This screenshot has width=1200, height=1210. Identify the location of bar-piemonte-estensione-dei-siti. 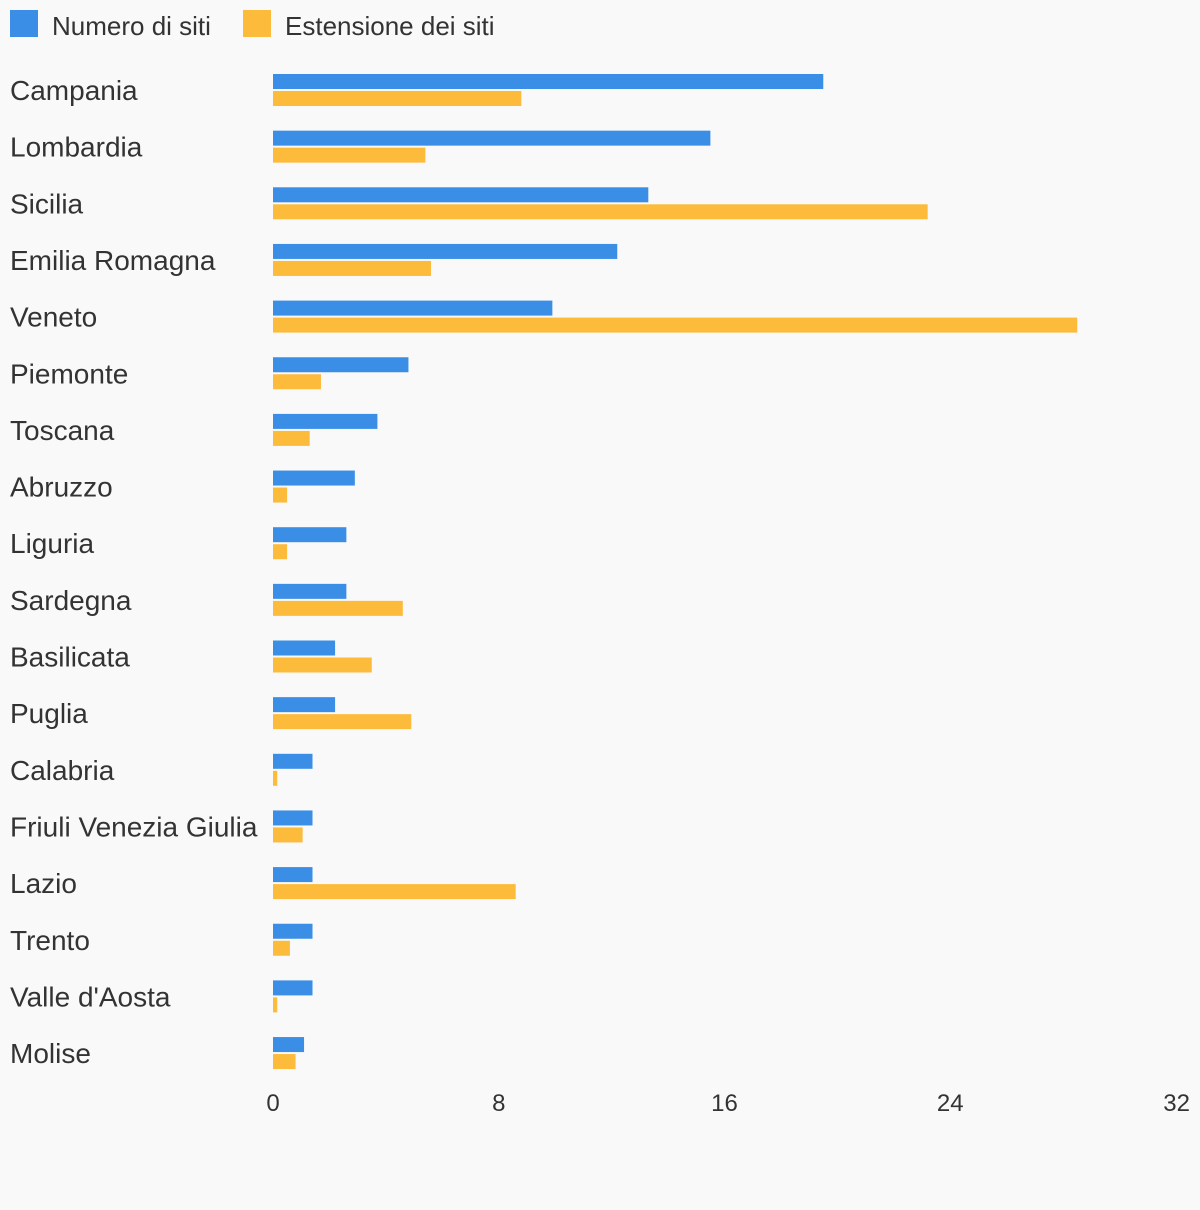
(297, 382).